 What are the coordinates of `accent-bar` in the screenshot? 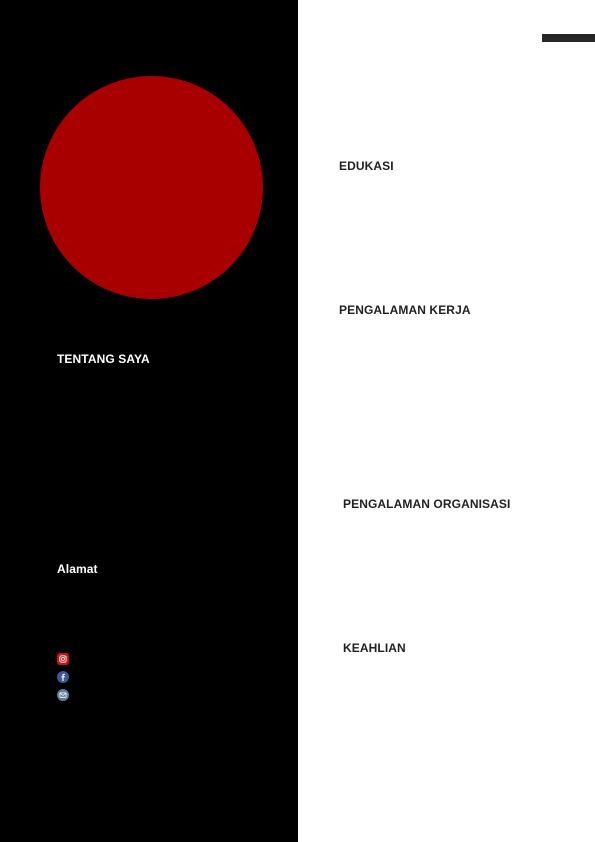 It's located at (568, 38).